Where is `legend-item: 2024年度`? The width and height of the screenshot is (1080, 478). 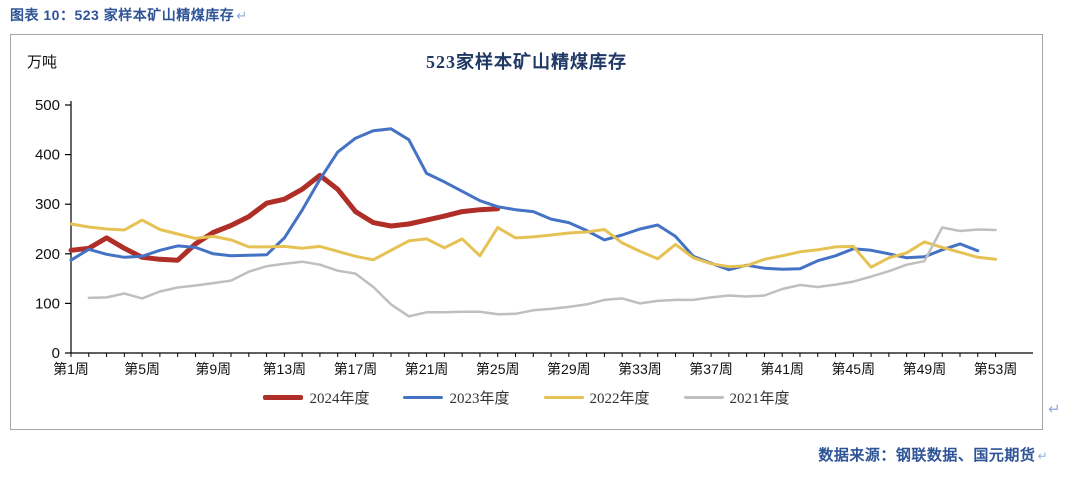
legend-item: 2024年度 is located at coordinates (316, 397).